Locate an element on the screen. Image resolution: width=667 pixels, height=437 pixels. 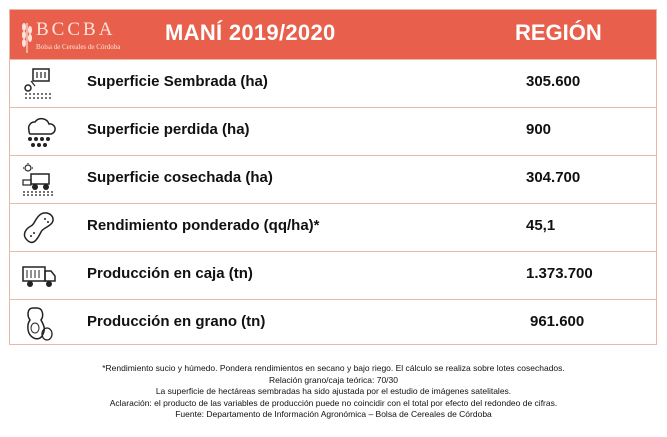
table-row: Superficie Sembrada (ha) 305.600 is located at coordinates (333, 83).